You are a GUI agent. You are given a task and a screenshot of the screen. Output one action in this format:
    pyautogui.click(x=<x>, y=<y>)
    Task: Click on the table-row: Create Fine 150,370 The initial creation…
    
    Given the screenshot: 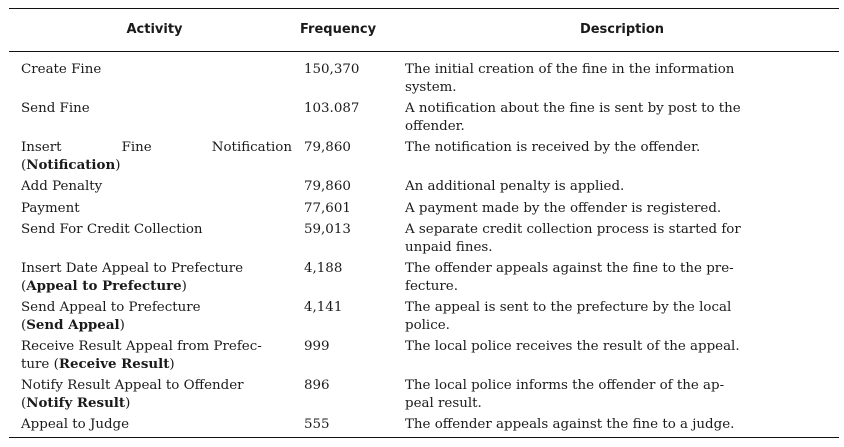 What is the action you would take?
    pyautogui.click(x=424, y=76)
    